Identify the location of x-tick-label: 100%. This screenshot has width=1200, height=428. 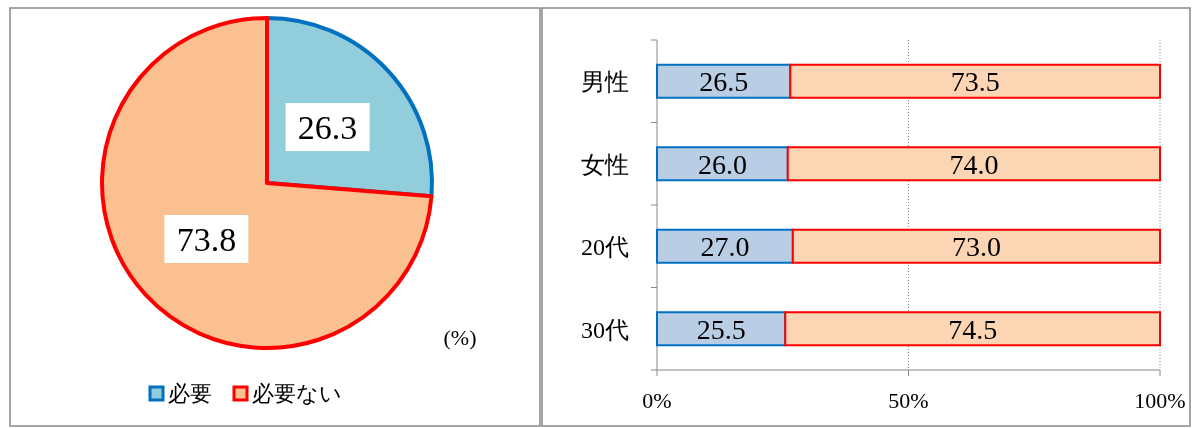
(1160, 400).